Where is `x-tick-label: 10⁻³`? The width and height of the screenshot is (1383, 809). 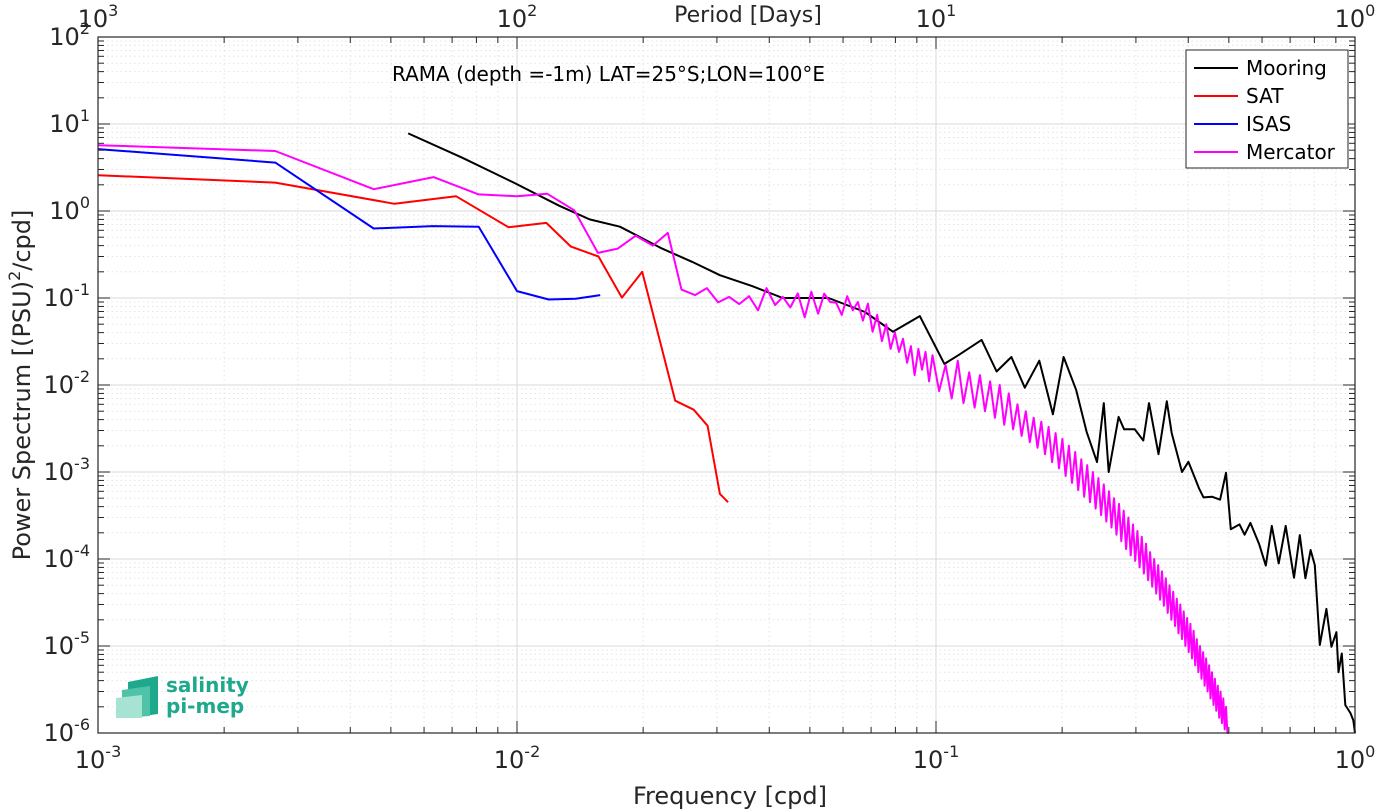 x-tick-label: 10⁻³ is located at coordinates (98, 758).